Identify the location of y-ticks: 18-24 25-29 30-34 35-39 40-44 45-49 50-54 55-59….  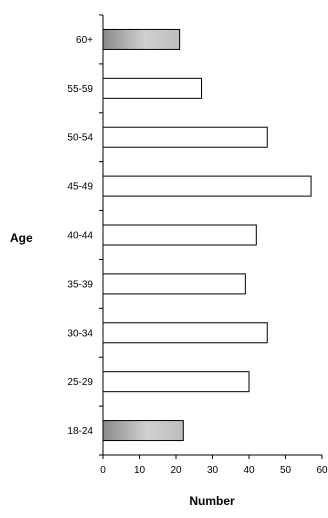
(85, 235).